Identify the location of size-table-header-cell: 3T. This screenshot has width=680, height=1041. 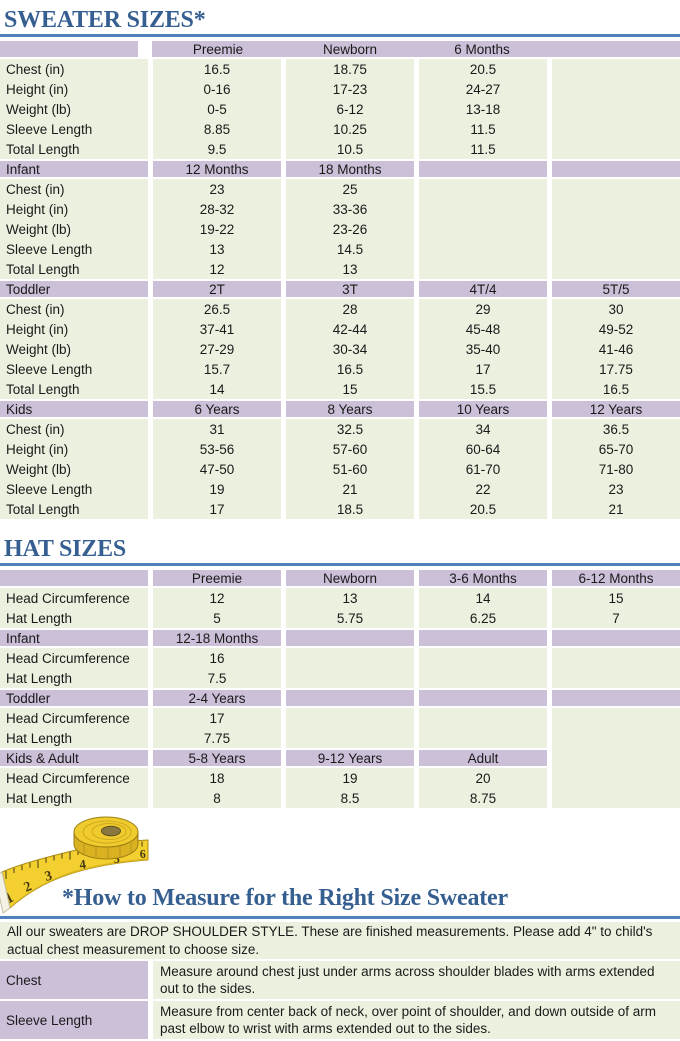
(350, 289).